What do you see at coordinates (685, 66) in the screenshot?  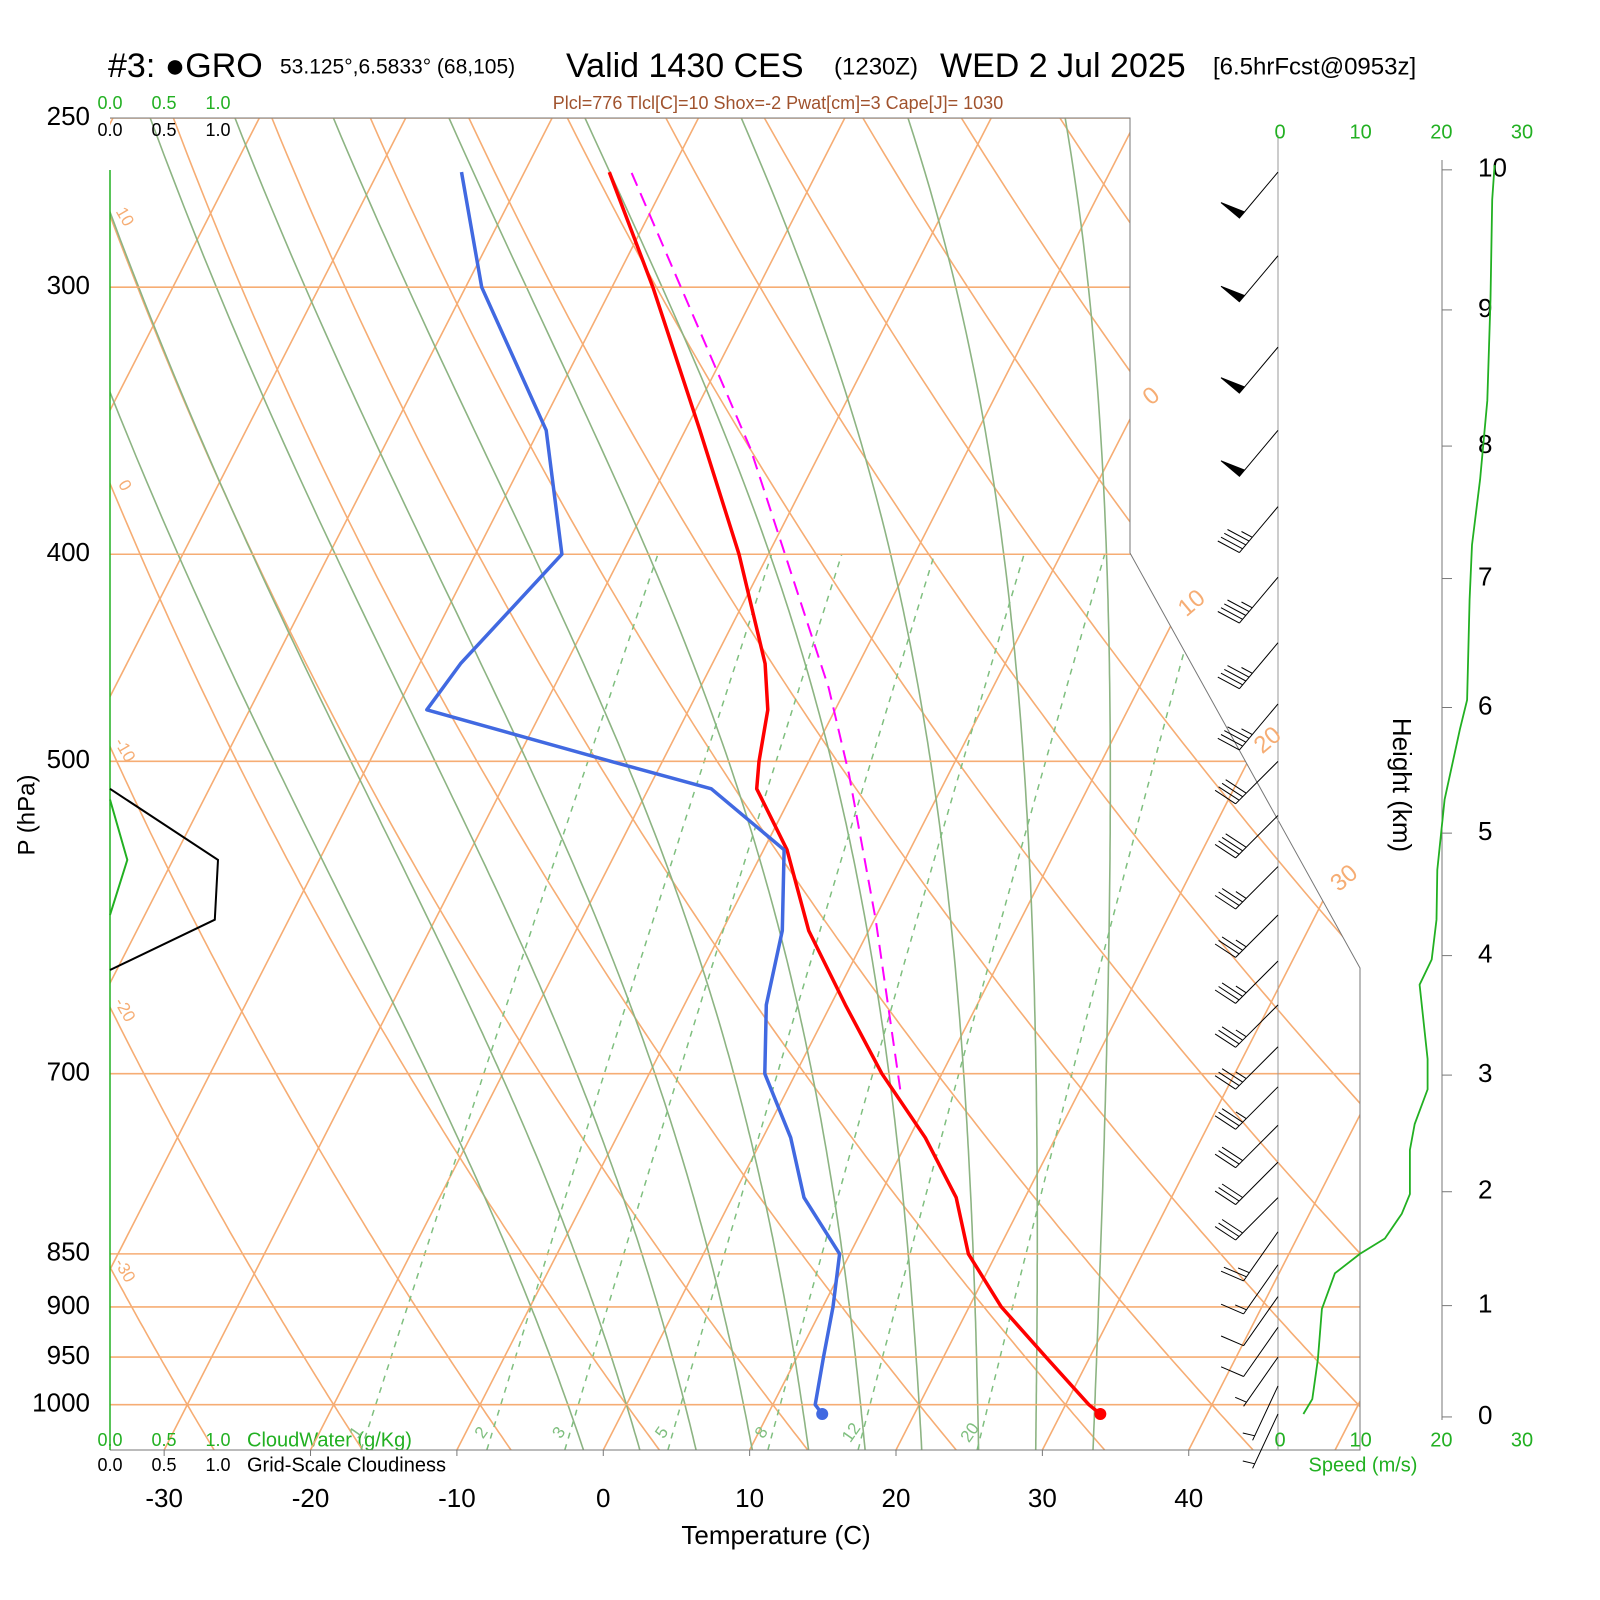 I see `title-valid: Valid 1430 CES` at bounding box center [685, 66].